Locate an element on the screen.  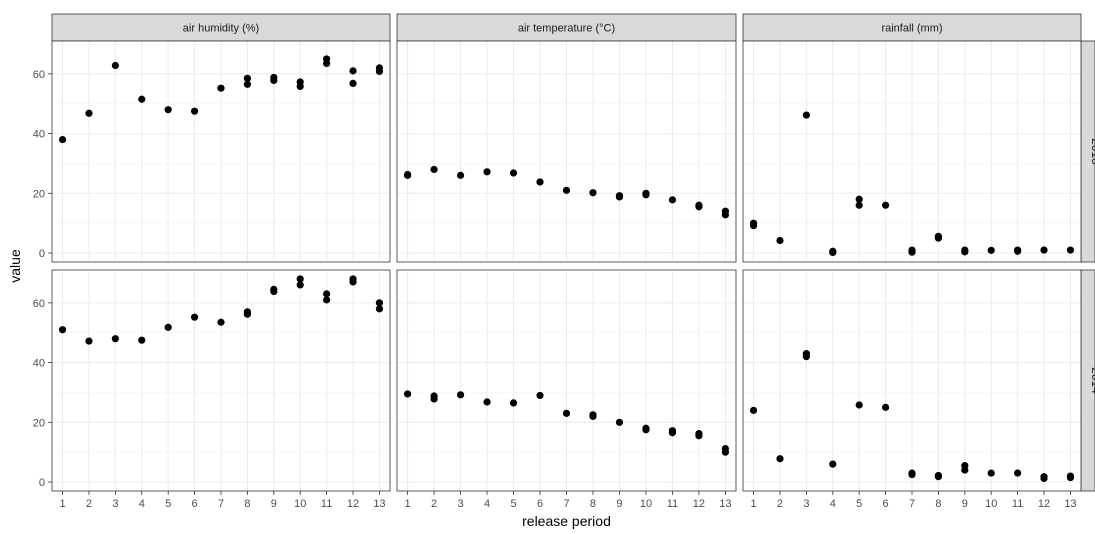
y-axis-tick-label: 60 is located at coordinates (39, 75).